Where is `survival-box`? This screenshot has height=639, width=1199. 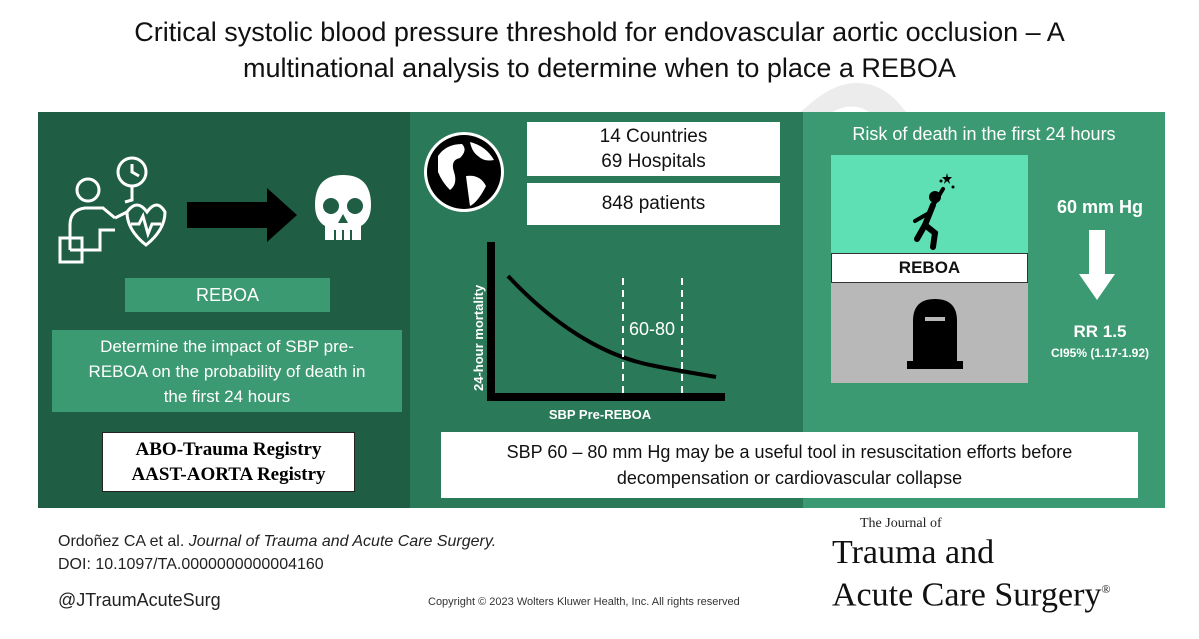 survival-box is located at coordinates (929, 204).